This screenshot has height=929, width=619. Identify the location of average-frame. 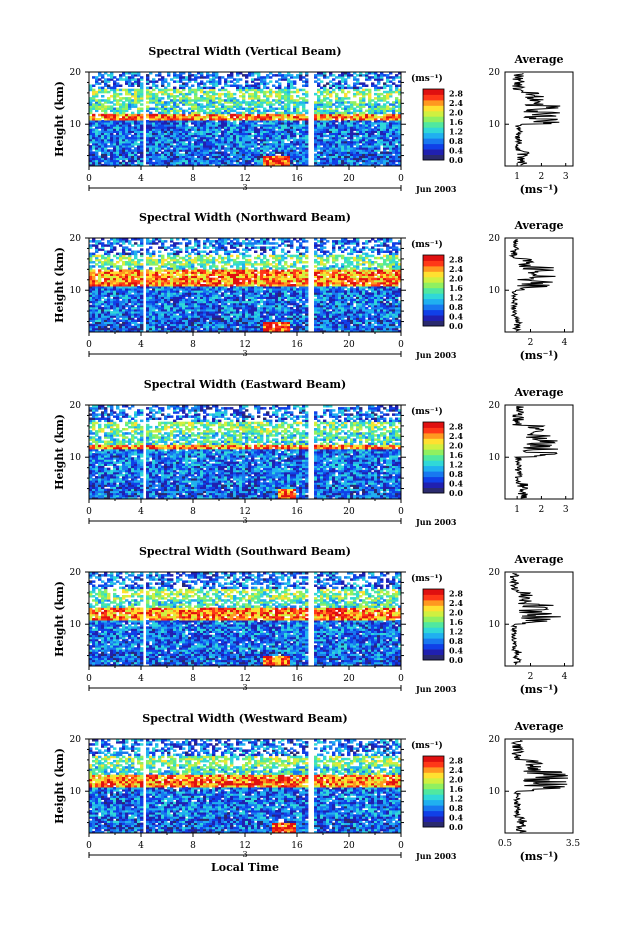
(539, 119).